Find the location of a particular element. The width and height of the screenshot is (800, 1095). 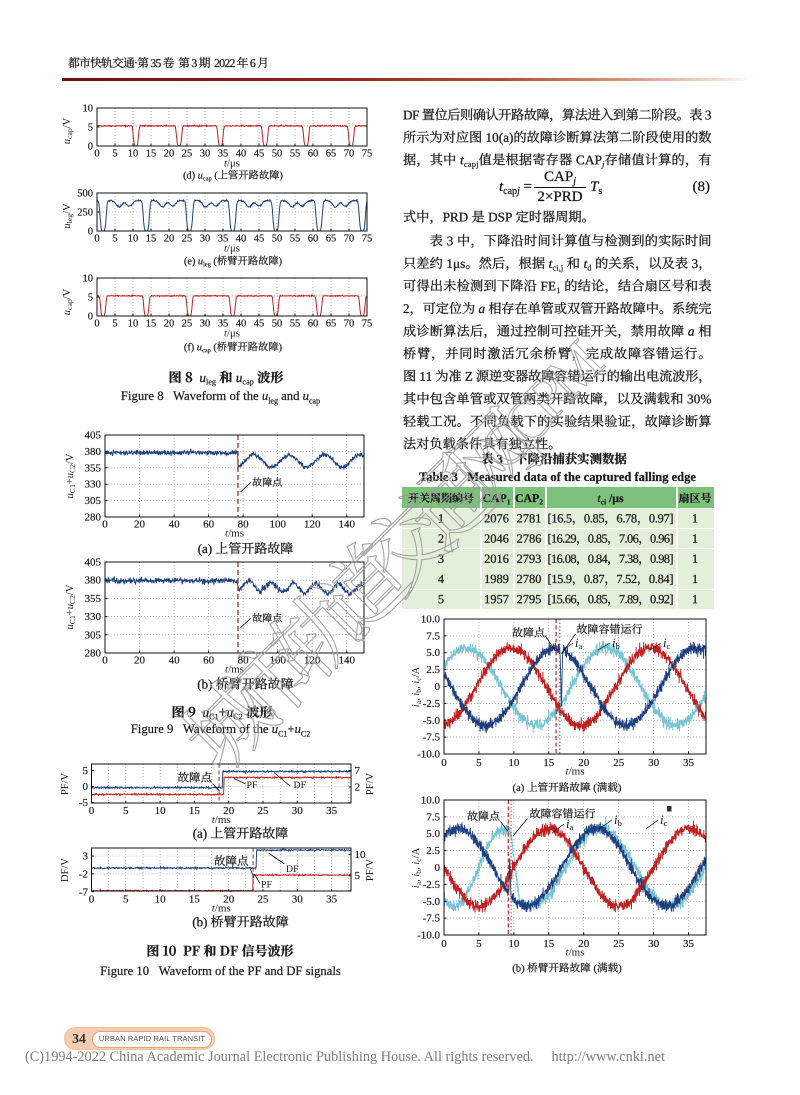

svg-text: ib is located at coordinates (616, 643).